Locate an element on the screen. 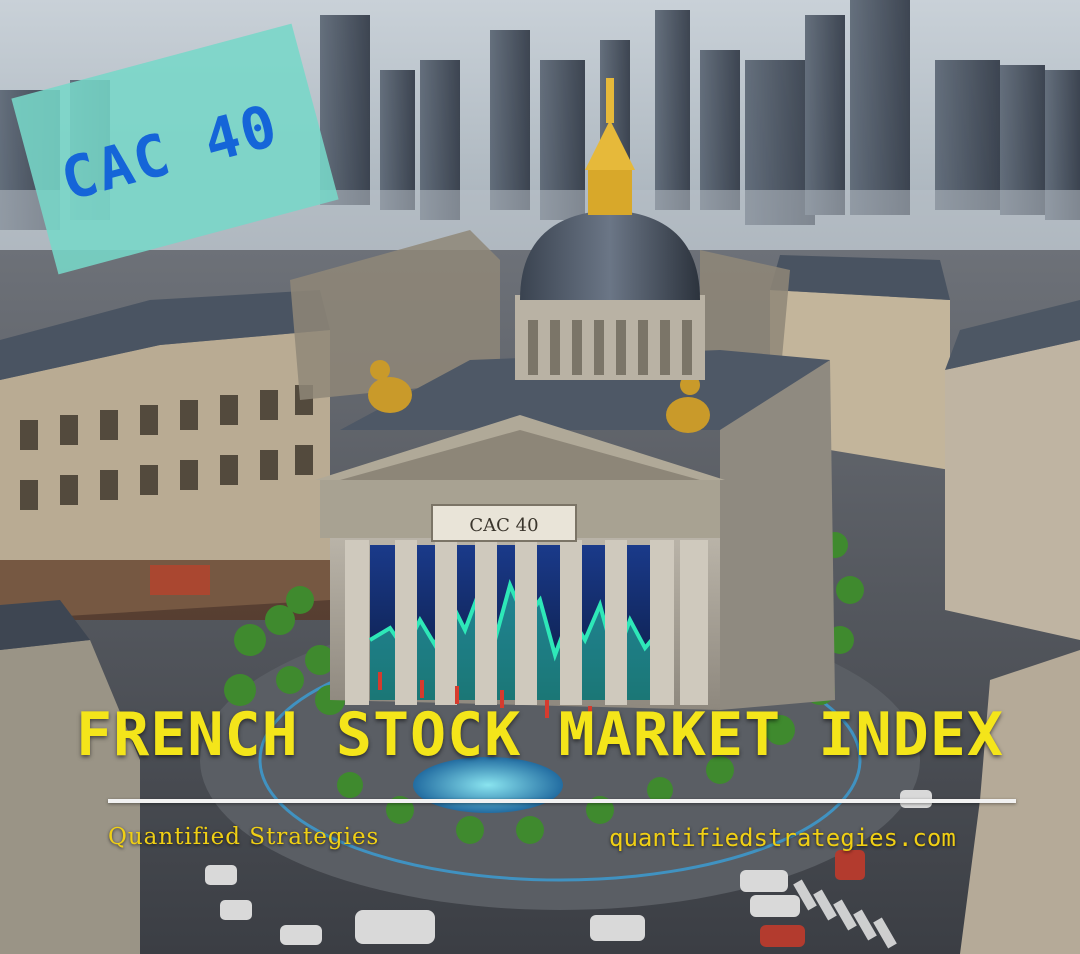 The image size is (1080, 954). building-sign: CAC 40 is located at coordinates (503, 525).